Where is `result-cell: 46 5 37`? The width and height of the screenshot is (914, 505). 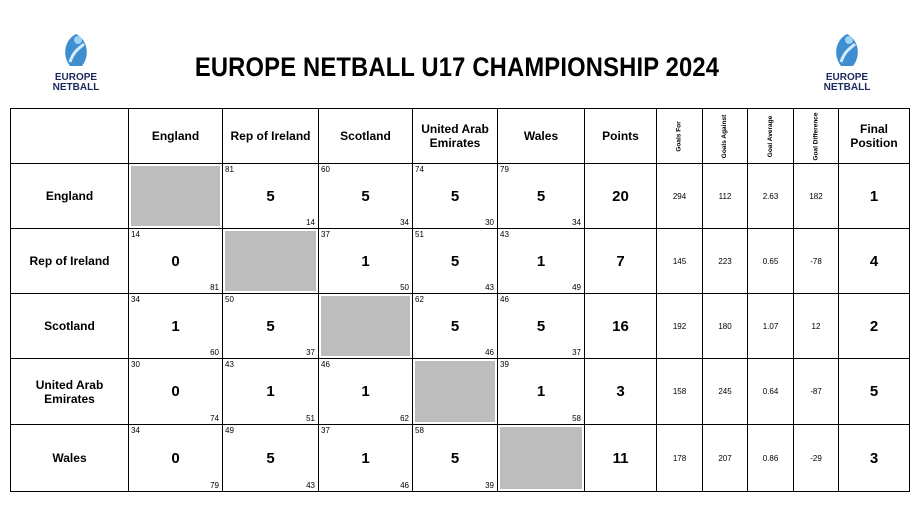 result-cell: 46 5 37 is located at coordinates (541, 326).